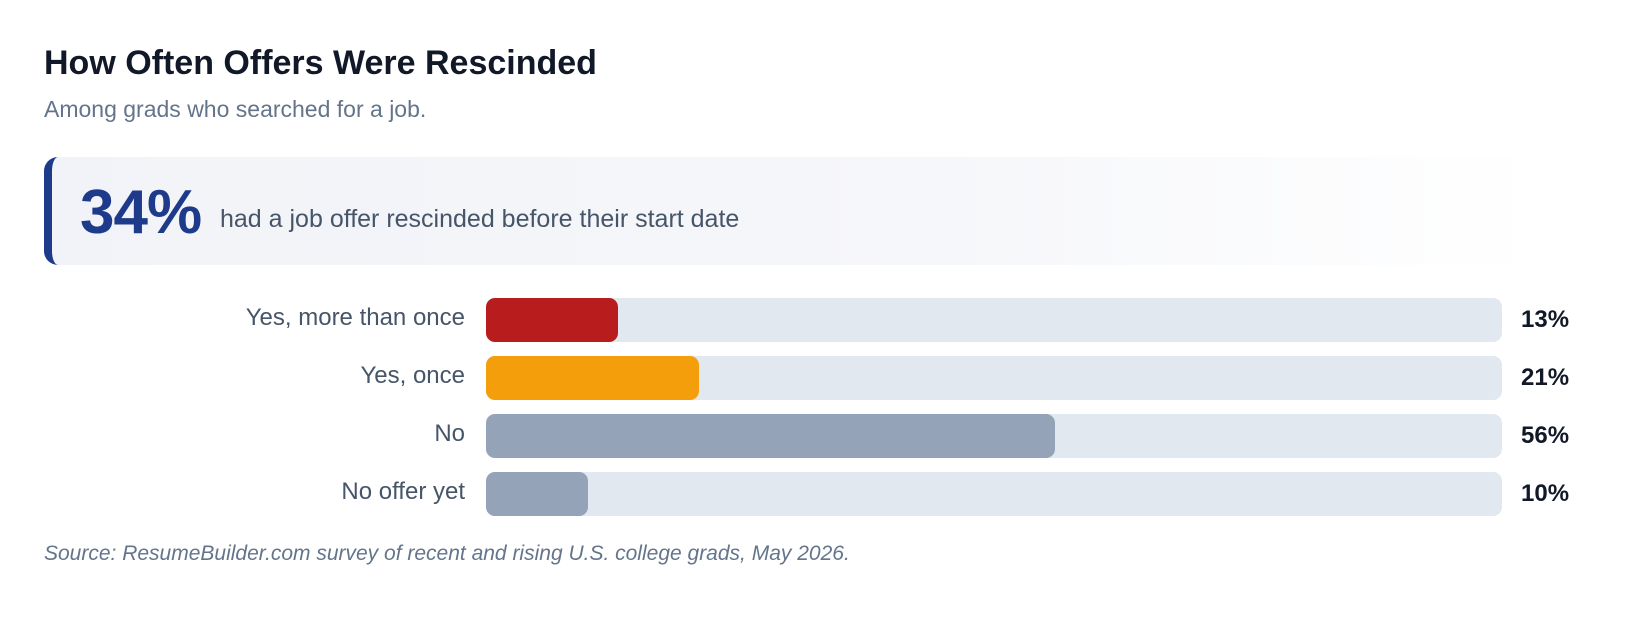  I want to click on chart-title: How Often Offers Were Rescinded, so click(320, 63).